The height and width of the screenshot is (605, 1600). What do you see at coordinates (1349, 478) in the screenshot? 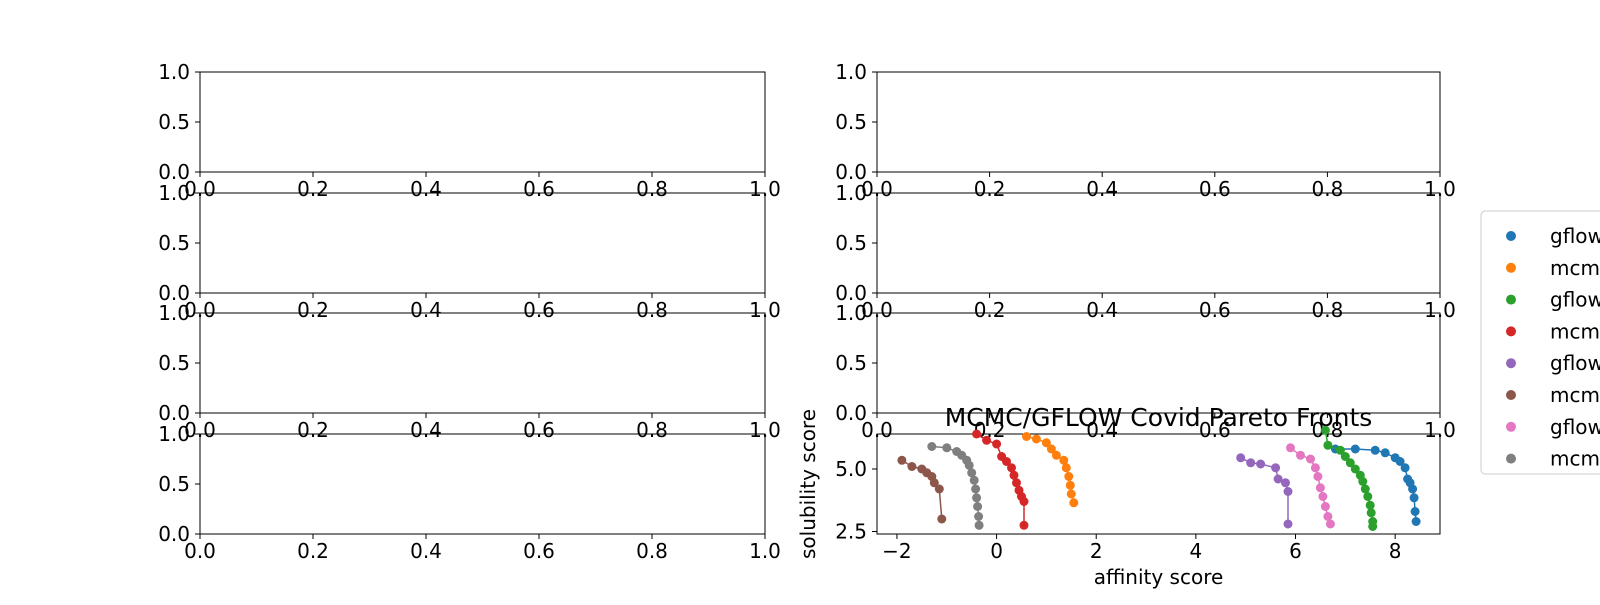
I see `series-2-gflow` at bounding box center [1349, 478].